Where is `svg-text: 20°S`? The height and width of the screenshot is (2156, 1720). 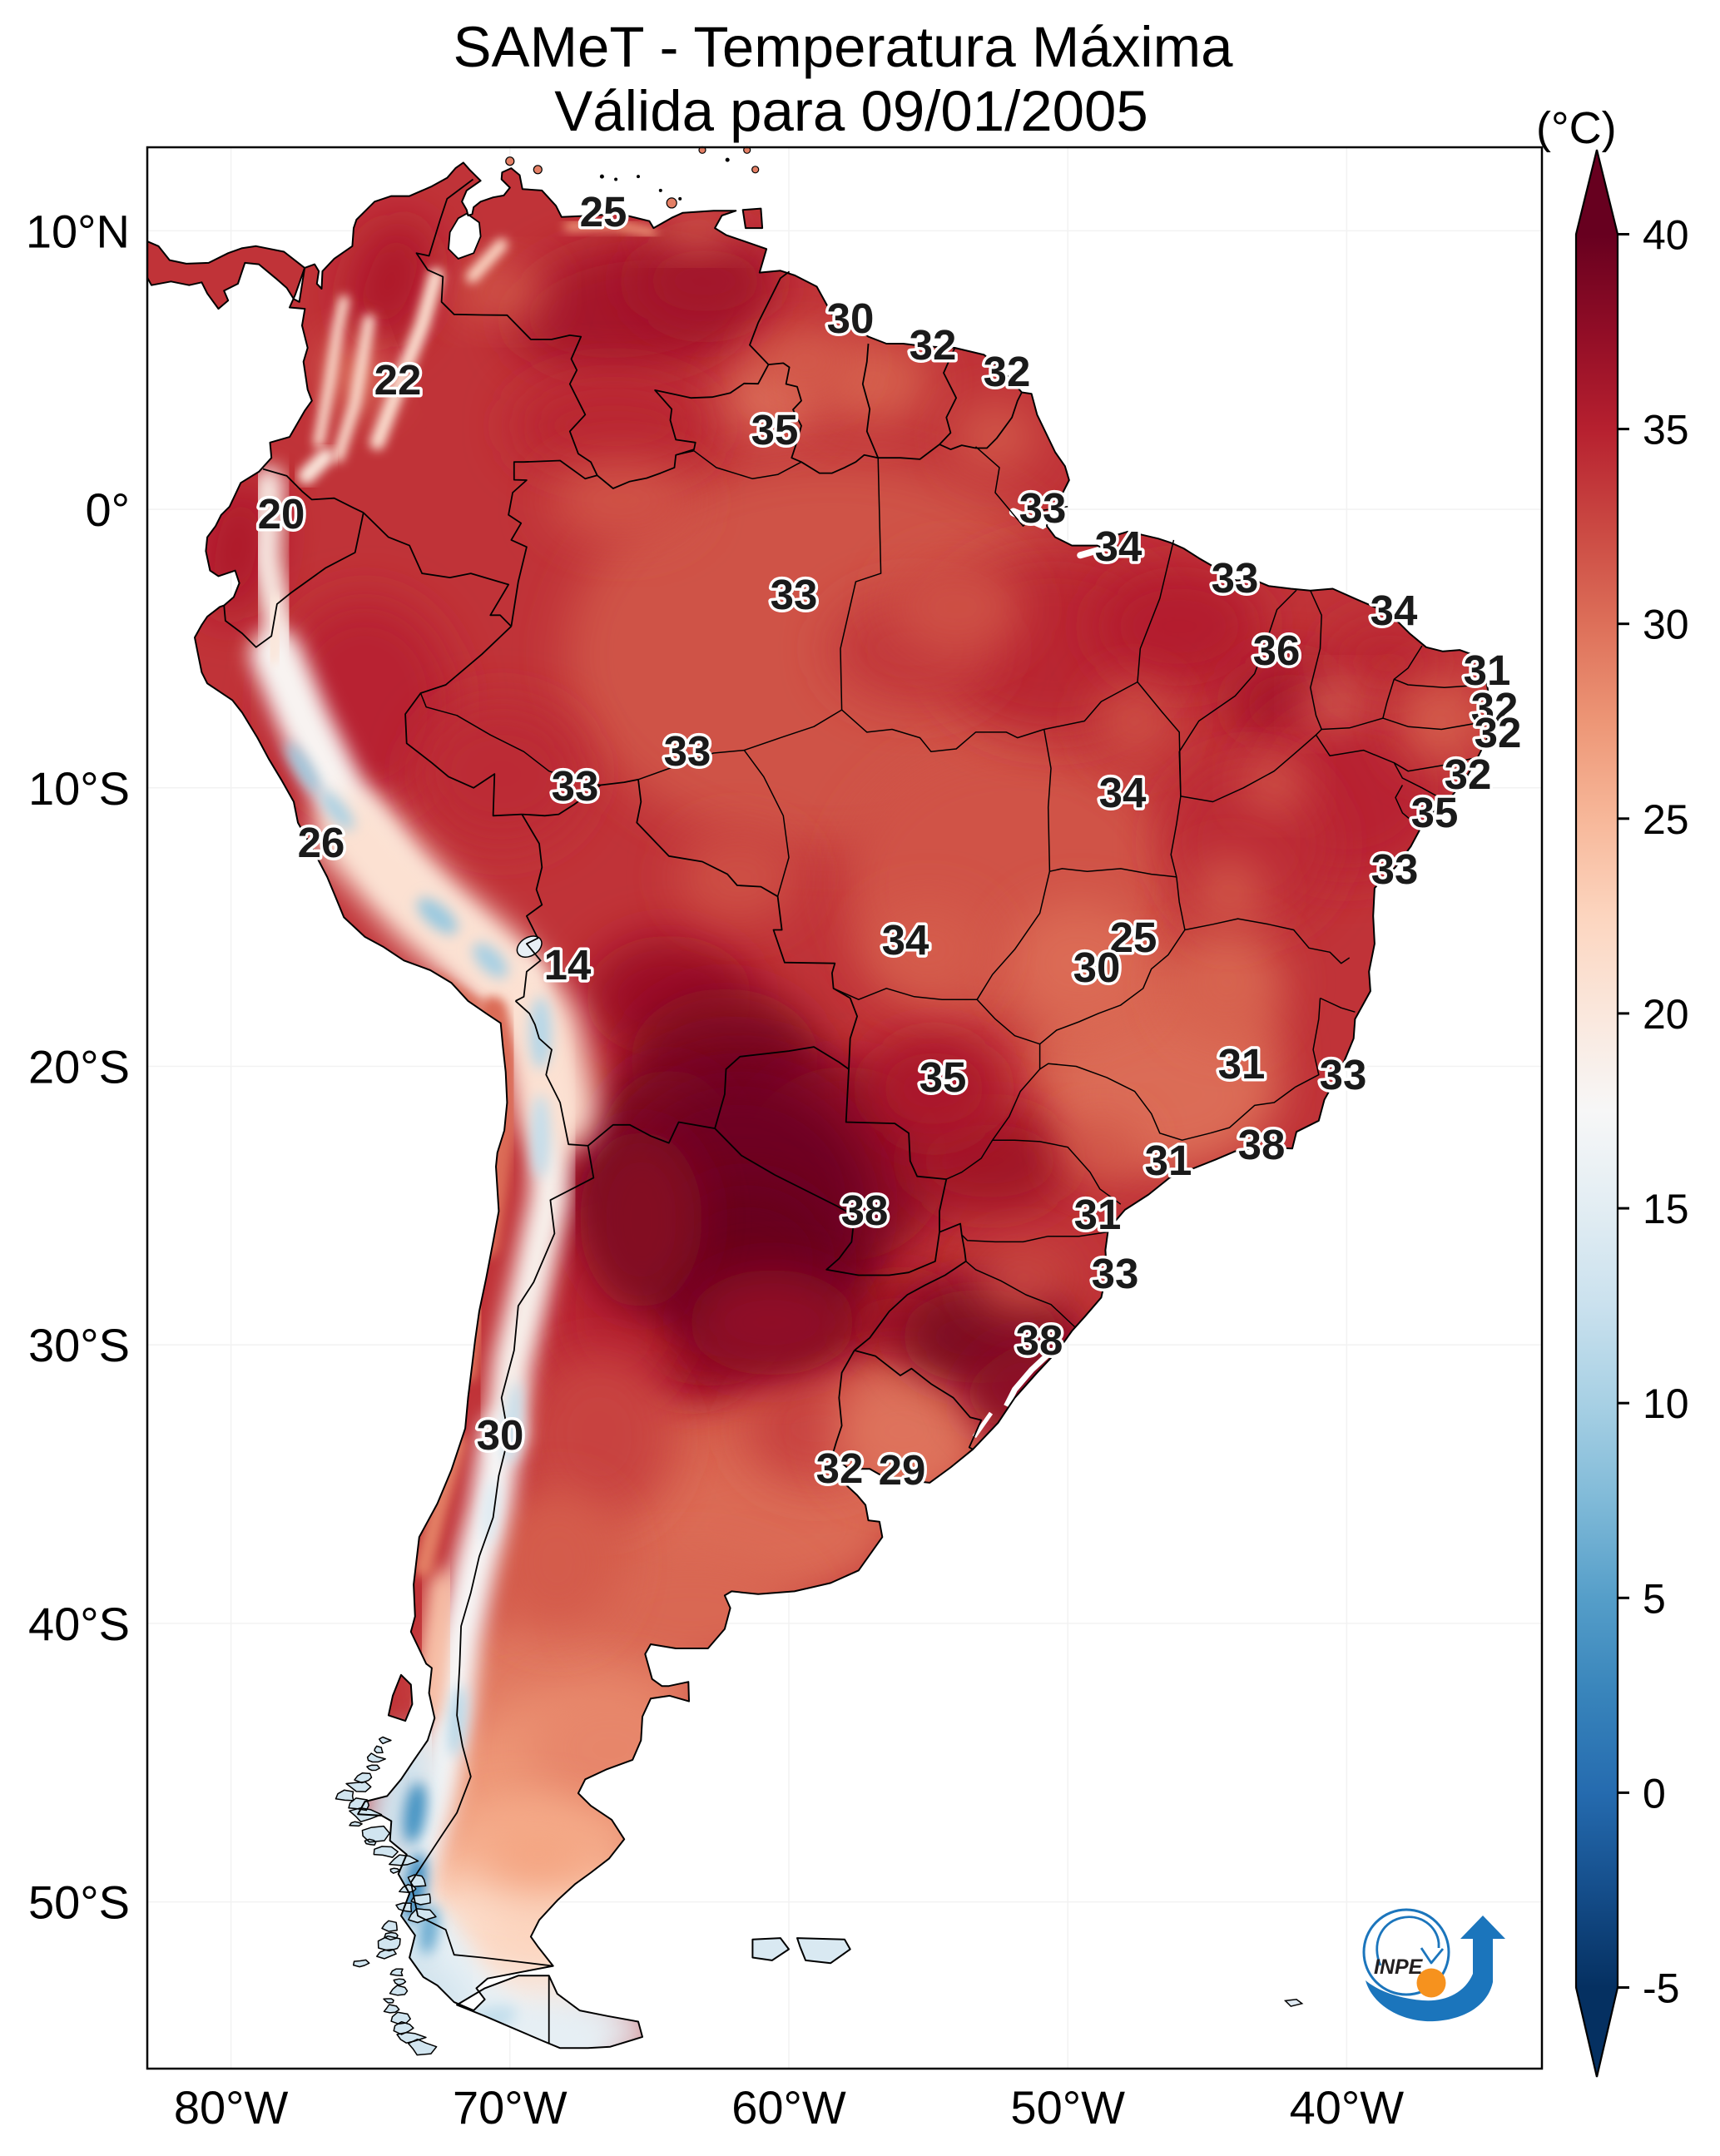
svg-text: 20°S is located at coordinates (79, 1067).